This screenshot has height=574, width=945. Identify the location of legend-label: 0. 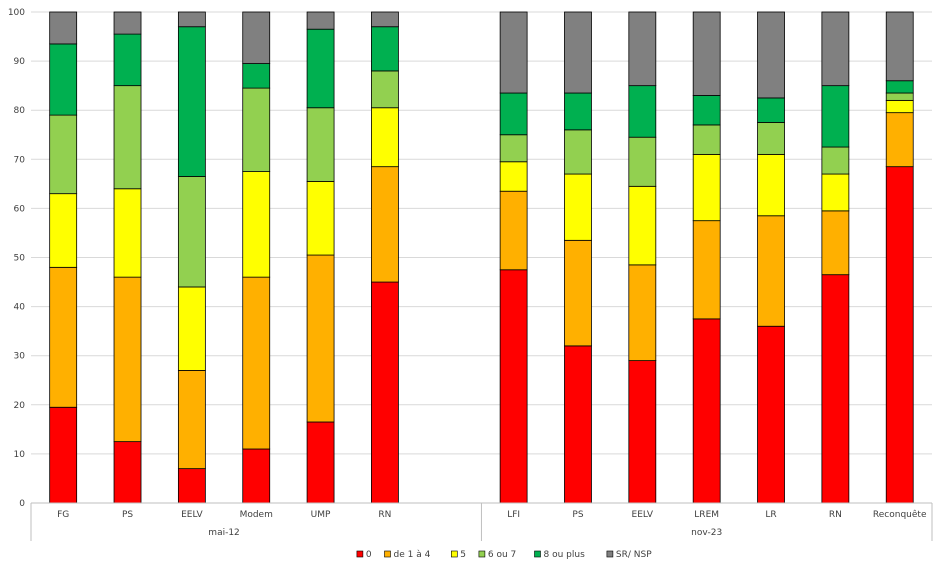
(369, 555).